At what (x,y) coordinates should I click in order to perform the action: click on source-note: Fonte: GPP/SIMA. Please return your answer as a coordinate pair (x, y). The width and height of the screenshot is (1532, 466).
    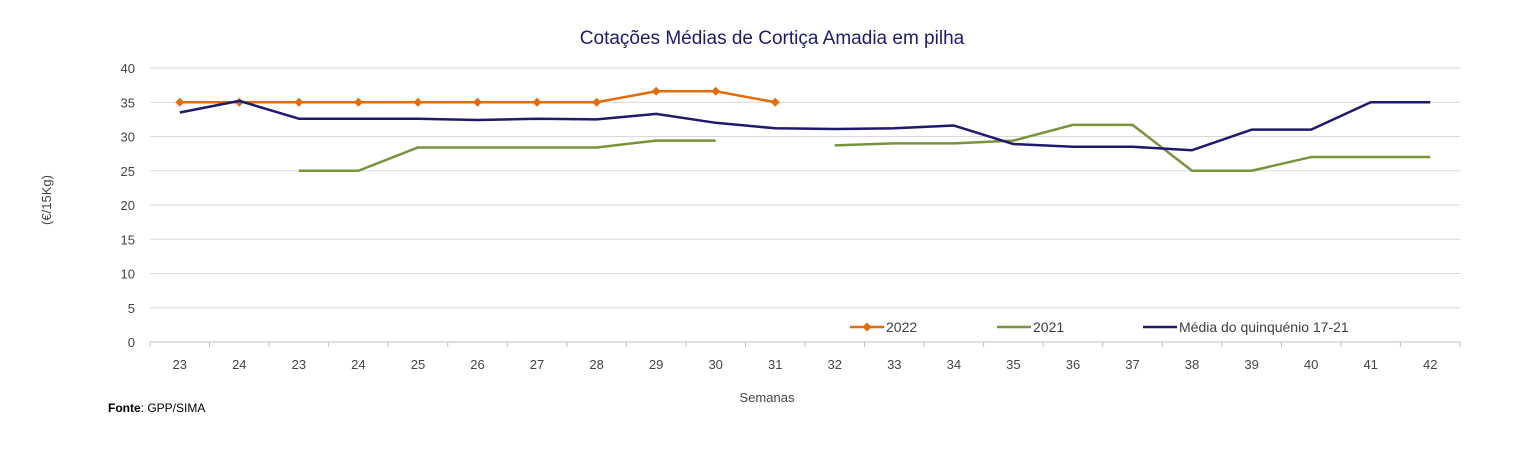
    Looking at the image, I should click on (156, 408).